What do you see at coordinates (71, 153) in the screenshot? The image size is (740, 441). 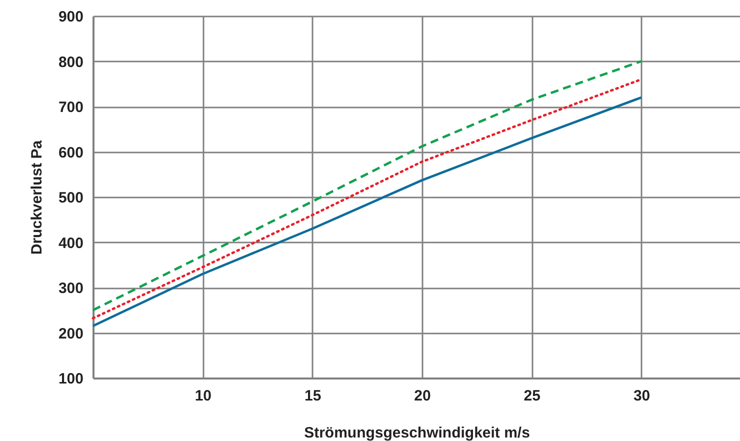 I see `y-tick-label: 600` at bounding box center [71, 153].